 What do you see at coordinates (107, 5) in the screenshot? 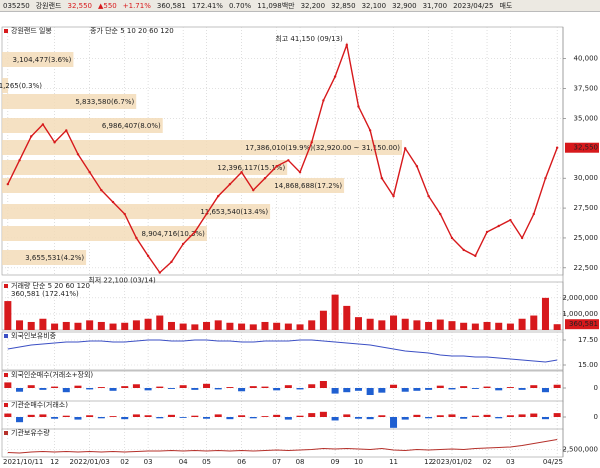
I see `toolbar-item: ▲550` at bounding box center [107, 5].